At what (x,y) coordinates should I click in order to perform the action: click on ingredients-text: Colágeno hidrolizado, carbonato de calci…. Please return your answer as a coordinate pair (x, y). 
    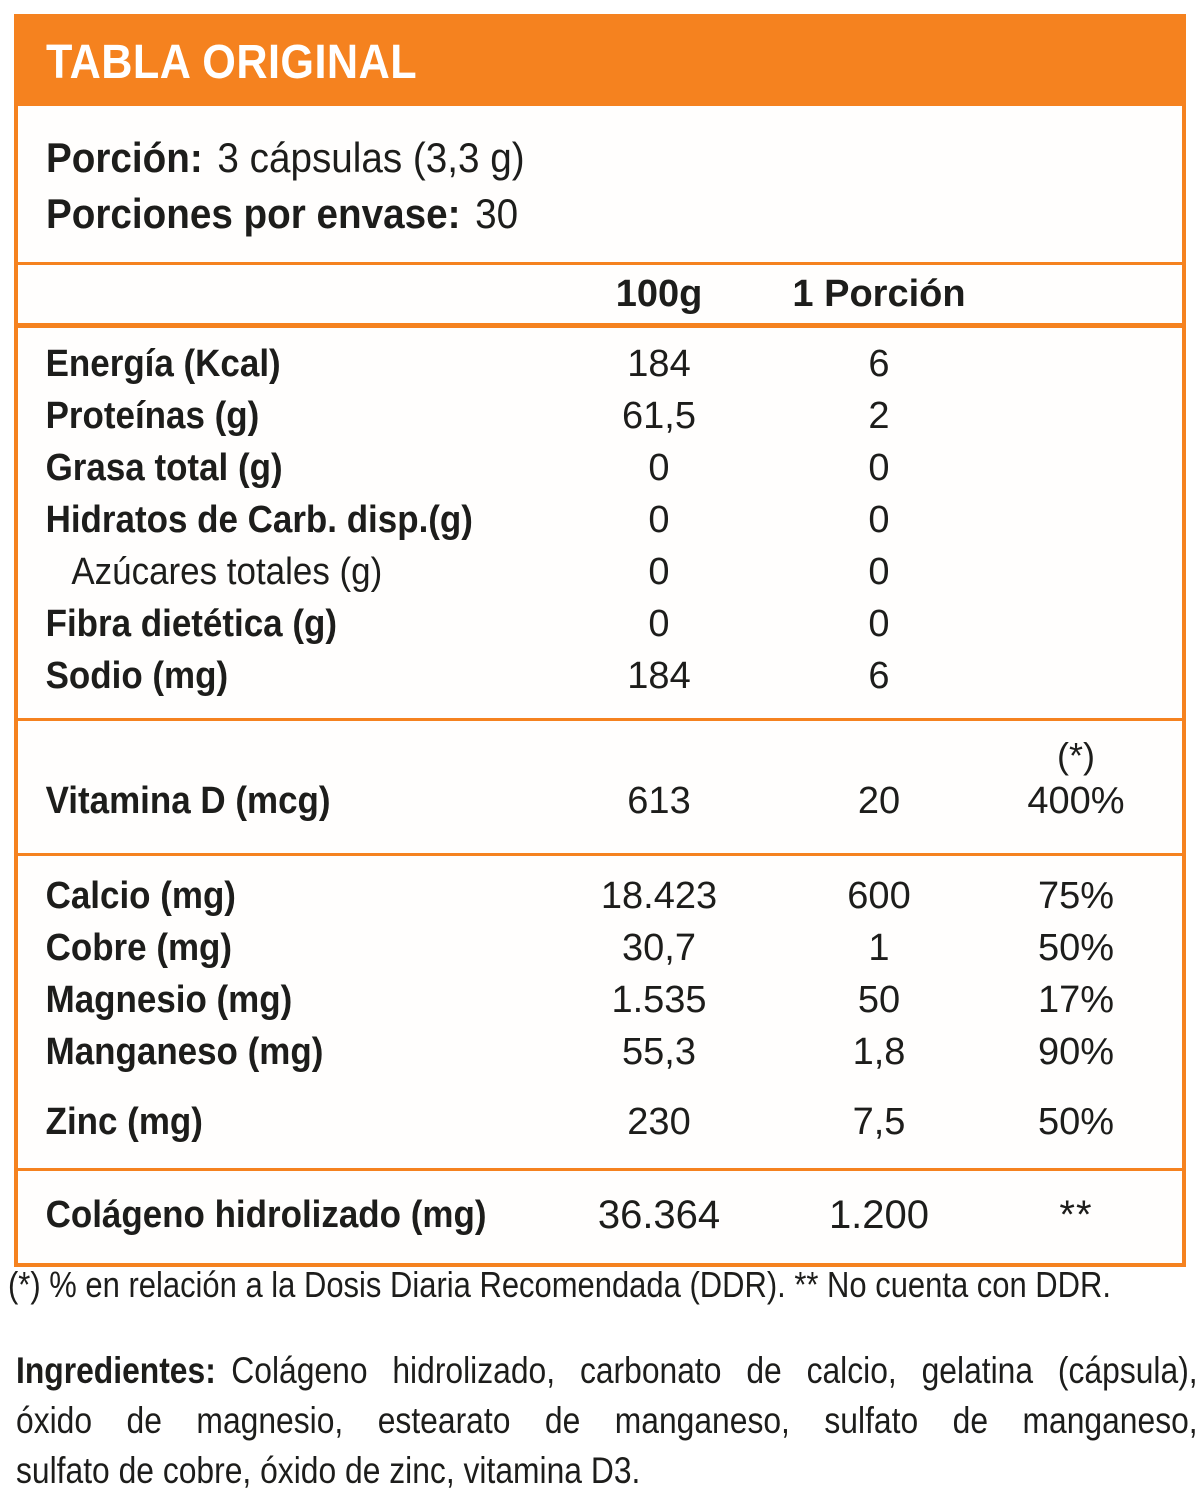
    Looking at the image, I should click on (714, 1370).